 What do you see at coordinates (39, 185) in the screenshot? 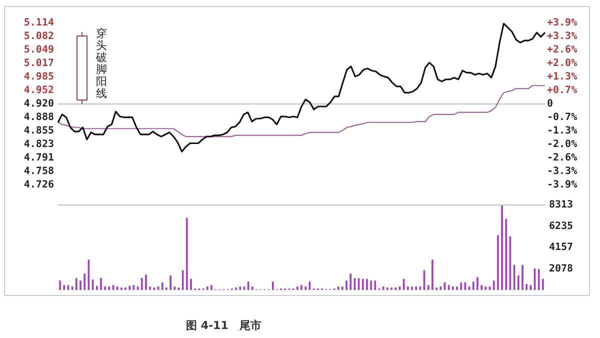
I see `y-tick-label: 4.726` at bounding box center [39, 185].